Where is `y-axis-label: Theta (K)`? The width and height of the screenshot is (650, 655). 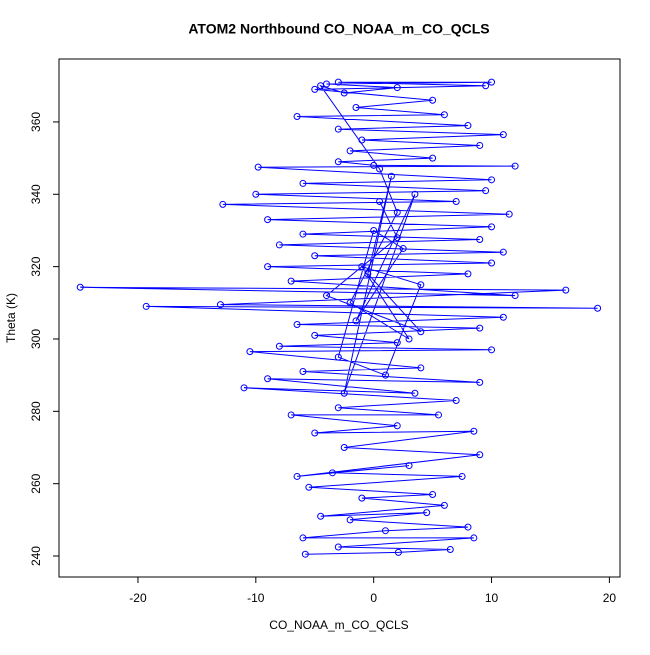 y-axis-label: Theta (K) is located at coordinates (11, 318).